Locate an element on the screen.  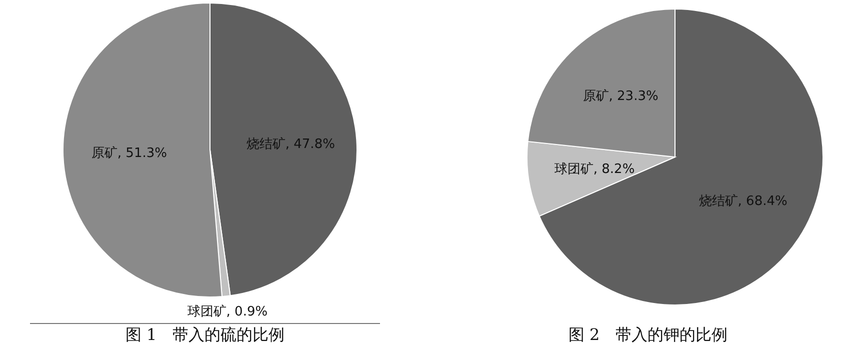
slice-label: 原矿, 23.3% is located at coordinates (620, 96).